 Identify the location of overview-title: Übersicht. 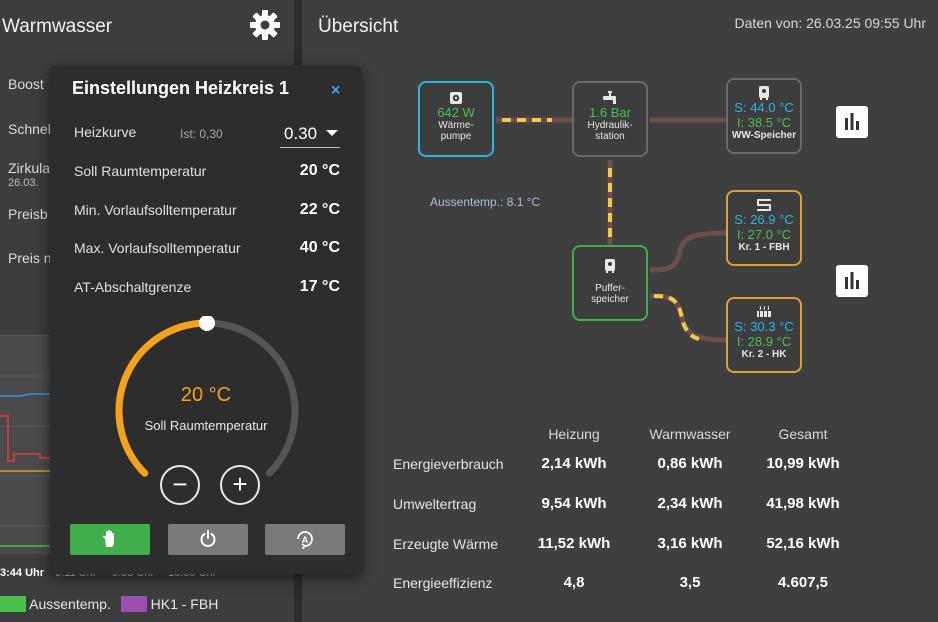
(358, 26).